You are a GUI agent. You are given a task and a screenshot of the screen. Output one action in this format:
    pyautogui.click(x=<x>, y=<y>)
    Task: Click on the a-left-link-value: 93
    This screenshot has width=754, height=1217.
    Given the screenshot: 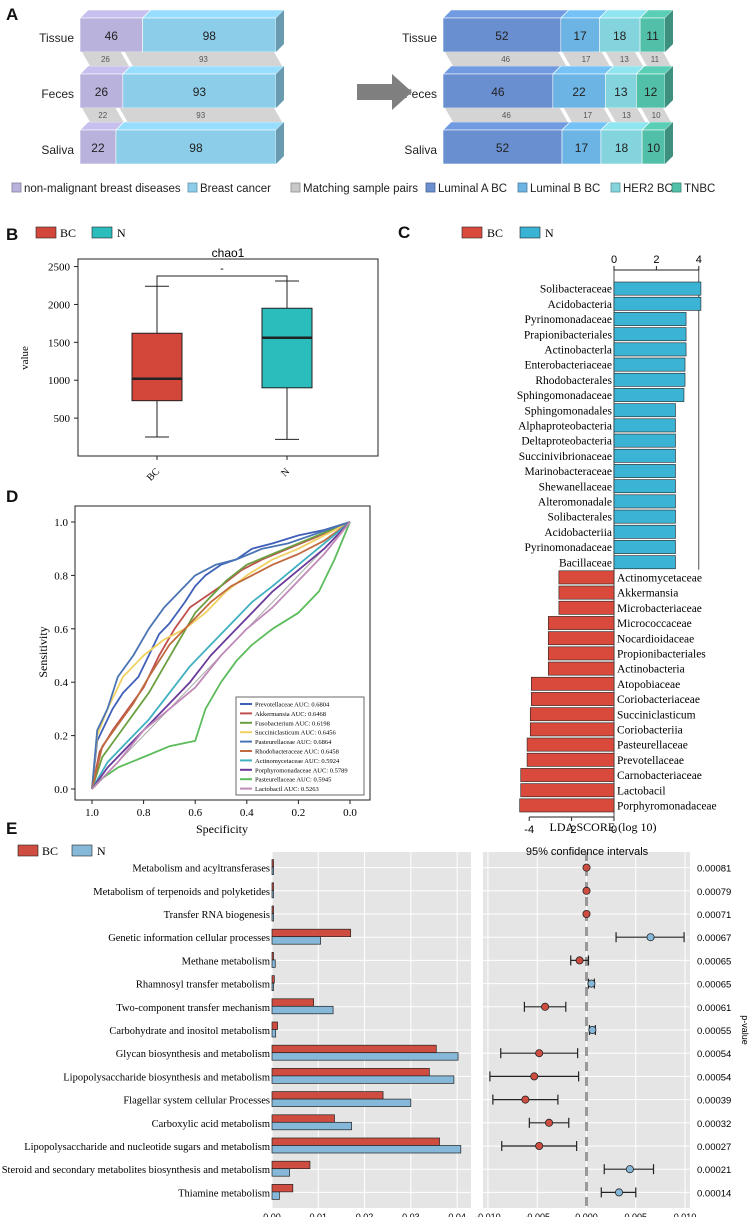 What is the action you would take?
    pyautogui.click(x=203, y=59)
    